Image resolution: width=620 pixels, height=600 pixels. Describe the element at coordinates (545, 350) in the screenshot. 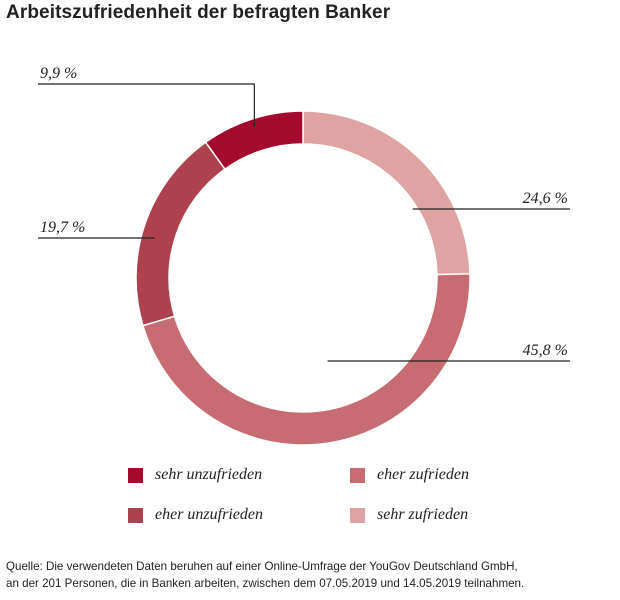

I see `data-label: 45,8 %` at that location.